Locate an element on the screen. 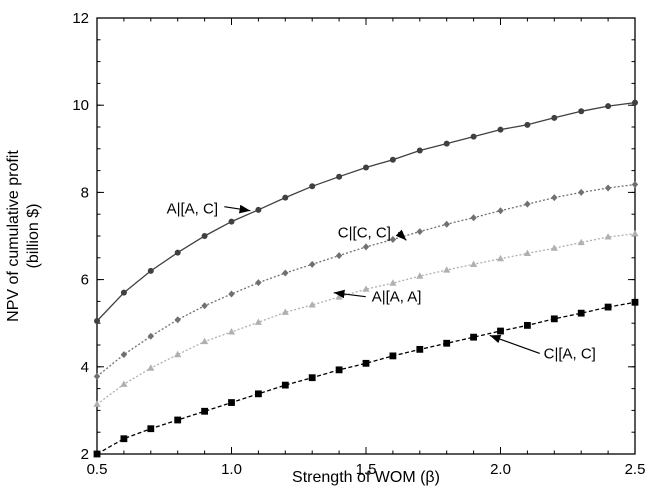 This screenshot has width=650, height=491. y-tick-label: 8 is located at coordinates (85, 192).